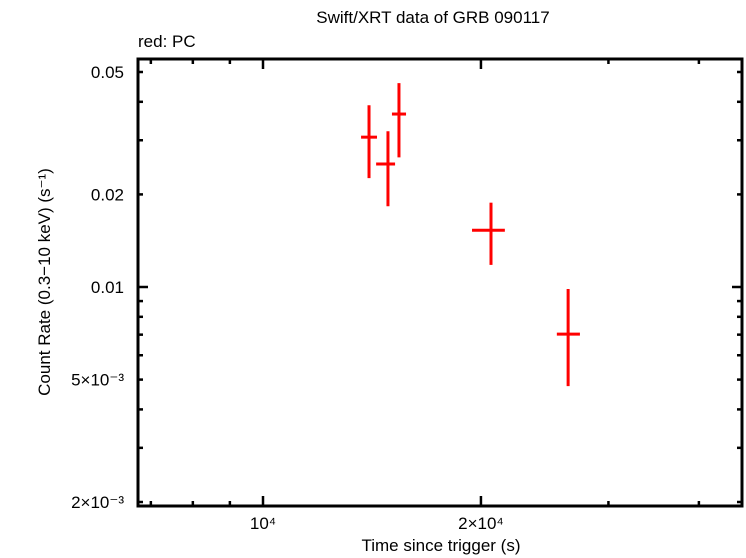 This screenshot has height=558, width=746. What do you see at coordinates (167, 41) in the screenshot?
I see `chart-subtitle: red: PC` at bounding box center [167, 41].